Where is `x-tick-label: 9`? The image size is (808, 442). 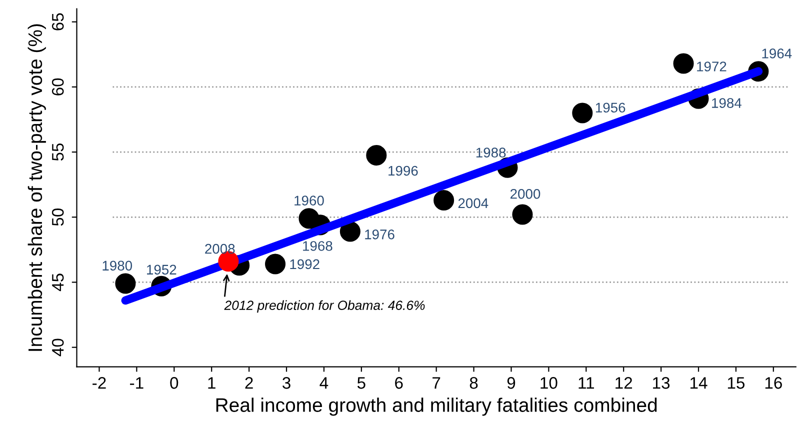
x-tick-label: 9 is located at coordinates (511, 383).